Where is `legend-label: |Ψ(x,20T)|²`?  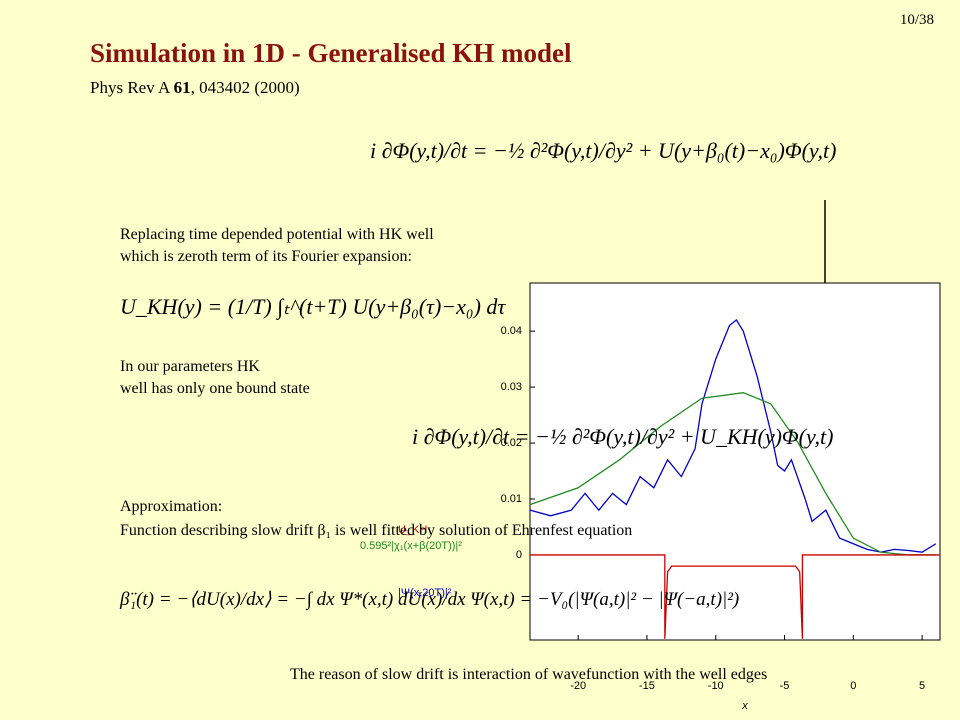
legend-label: |Ψ(x,20T)|² is located at coordinates (425, 593).